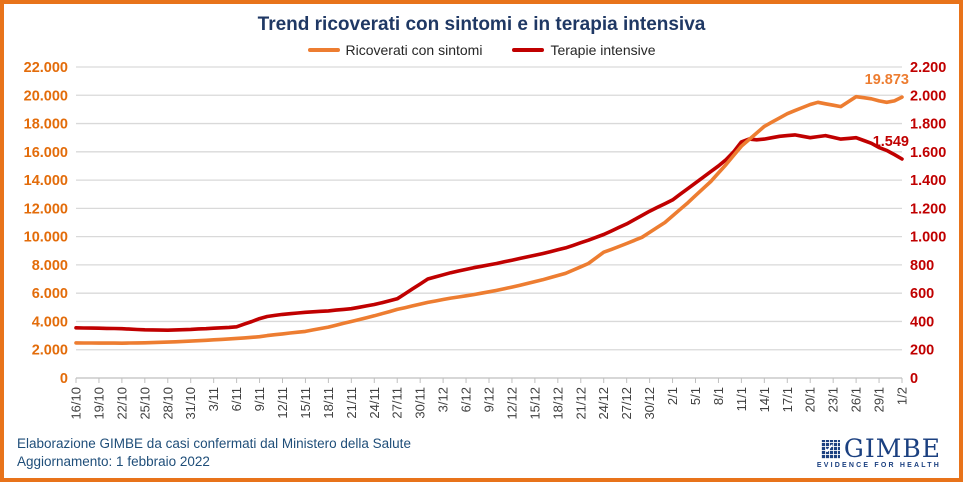 Image resolution: width=963 pixels, height=482 pixels. What do you see at coordinates (397, 403) in the screenshot?
I see `svg-text: 27/11` at bounding box center [397, 403].